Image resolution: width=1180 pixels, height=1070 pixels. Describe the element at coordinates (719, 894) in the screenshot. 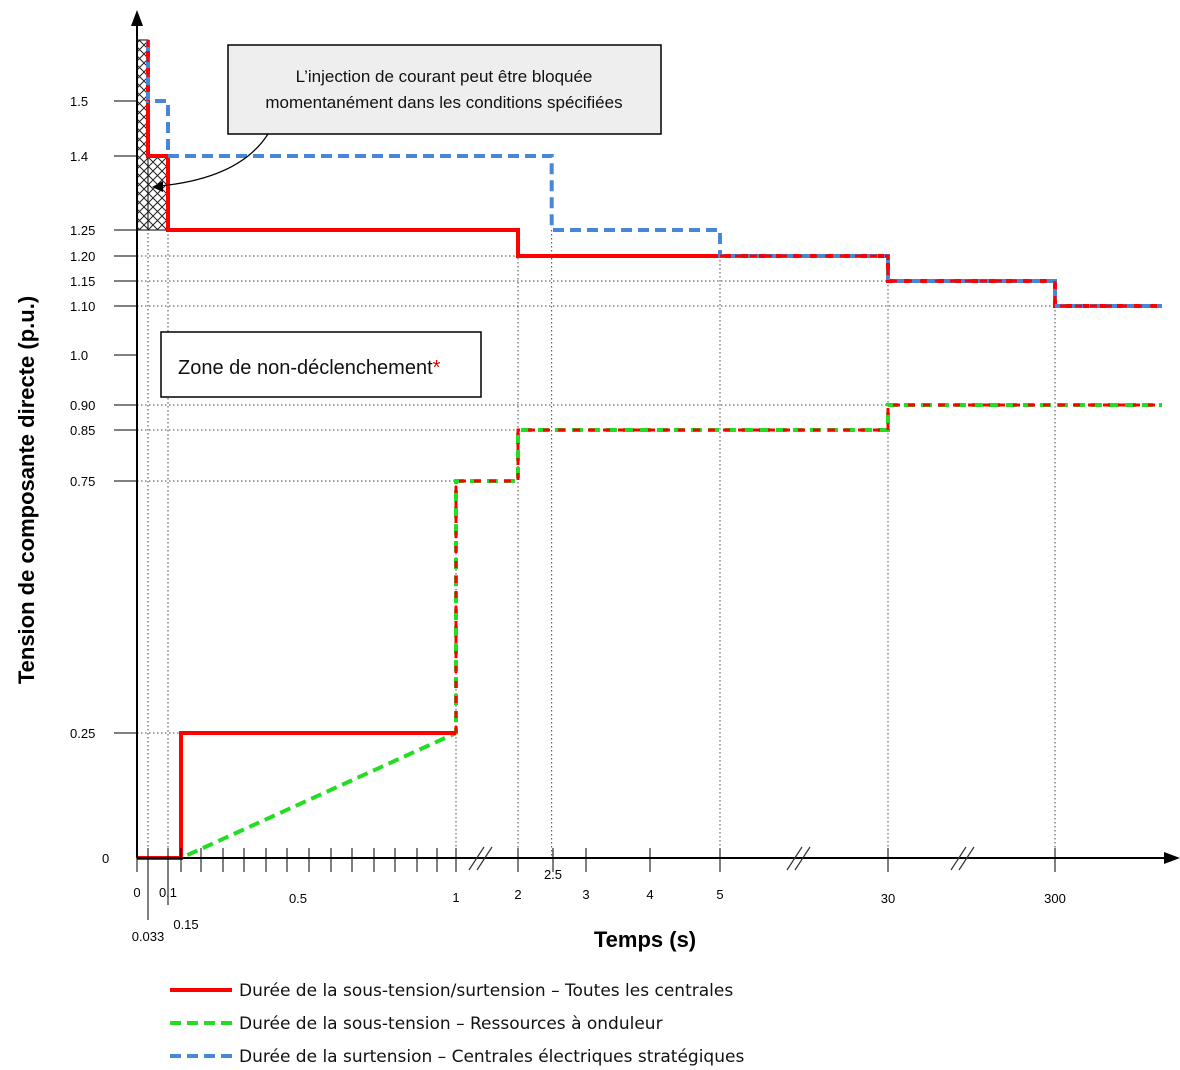

I see `x-tick-label: 5` at that location.